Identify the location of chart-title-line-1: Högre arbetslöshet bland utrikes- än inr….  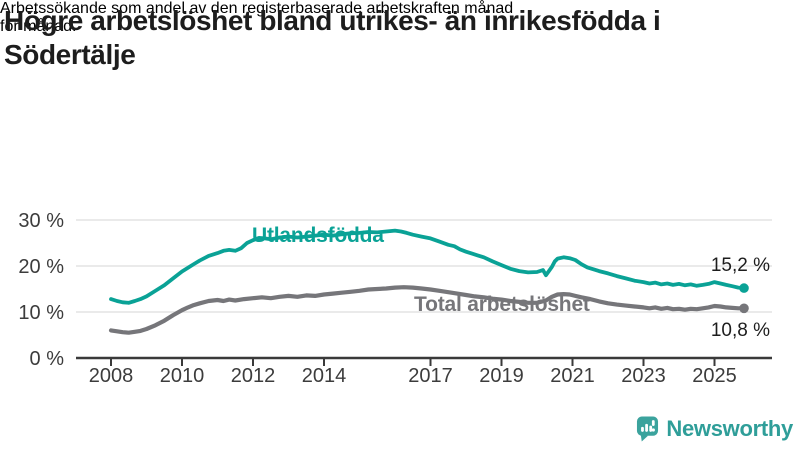
(332, 20).